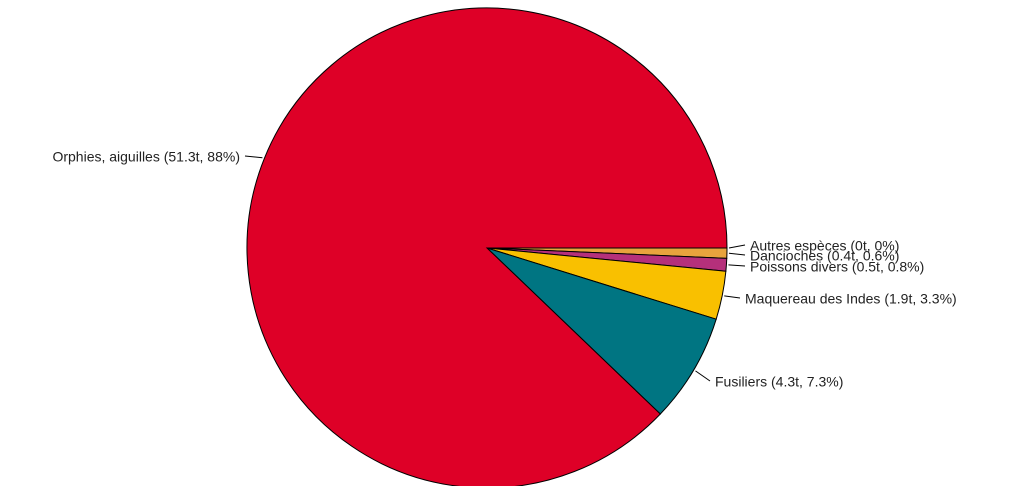 The height and width of the screenshot is (486, 1010). I want to click on slice-label: Maquereau des Indes (1.9t, 3.3%), so click(851, 299).